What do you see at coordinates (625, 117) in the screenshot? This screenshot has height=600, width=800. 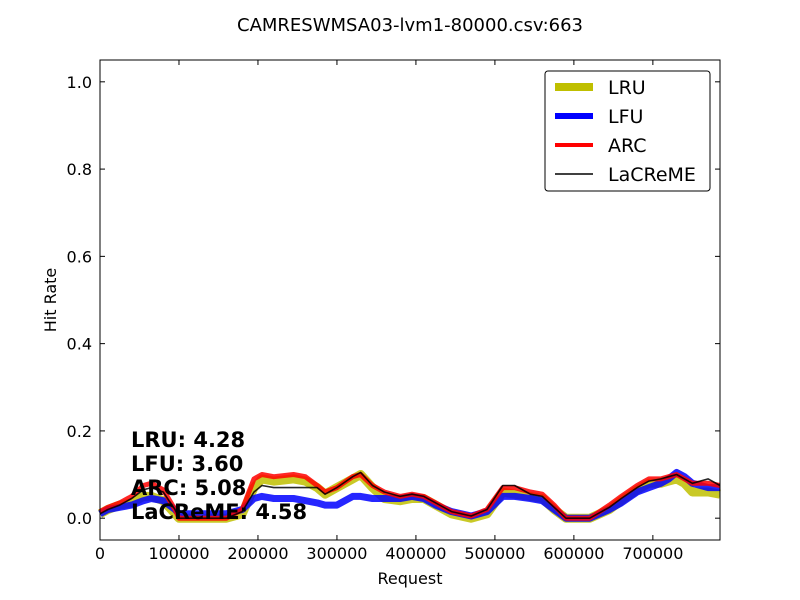 I see `legend-label-lfu: LFU` at bounding box center [625, 117].